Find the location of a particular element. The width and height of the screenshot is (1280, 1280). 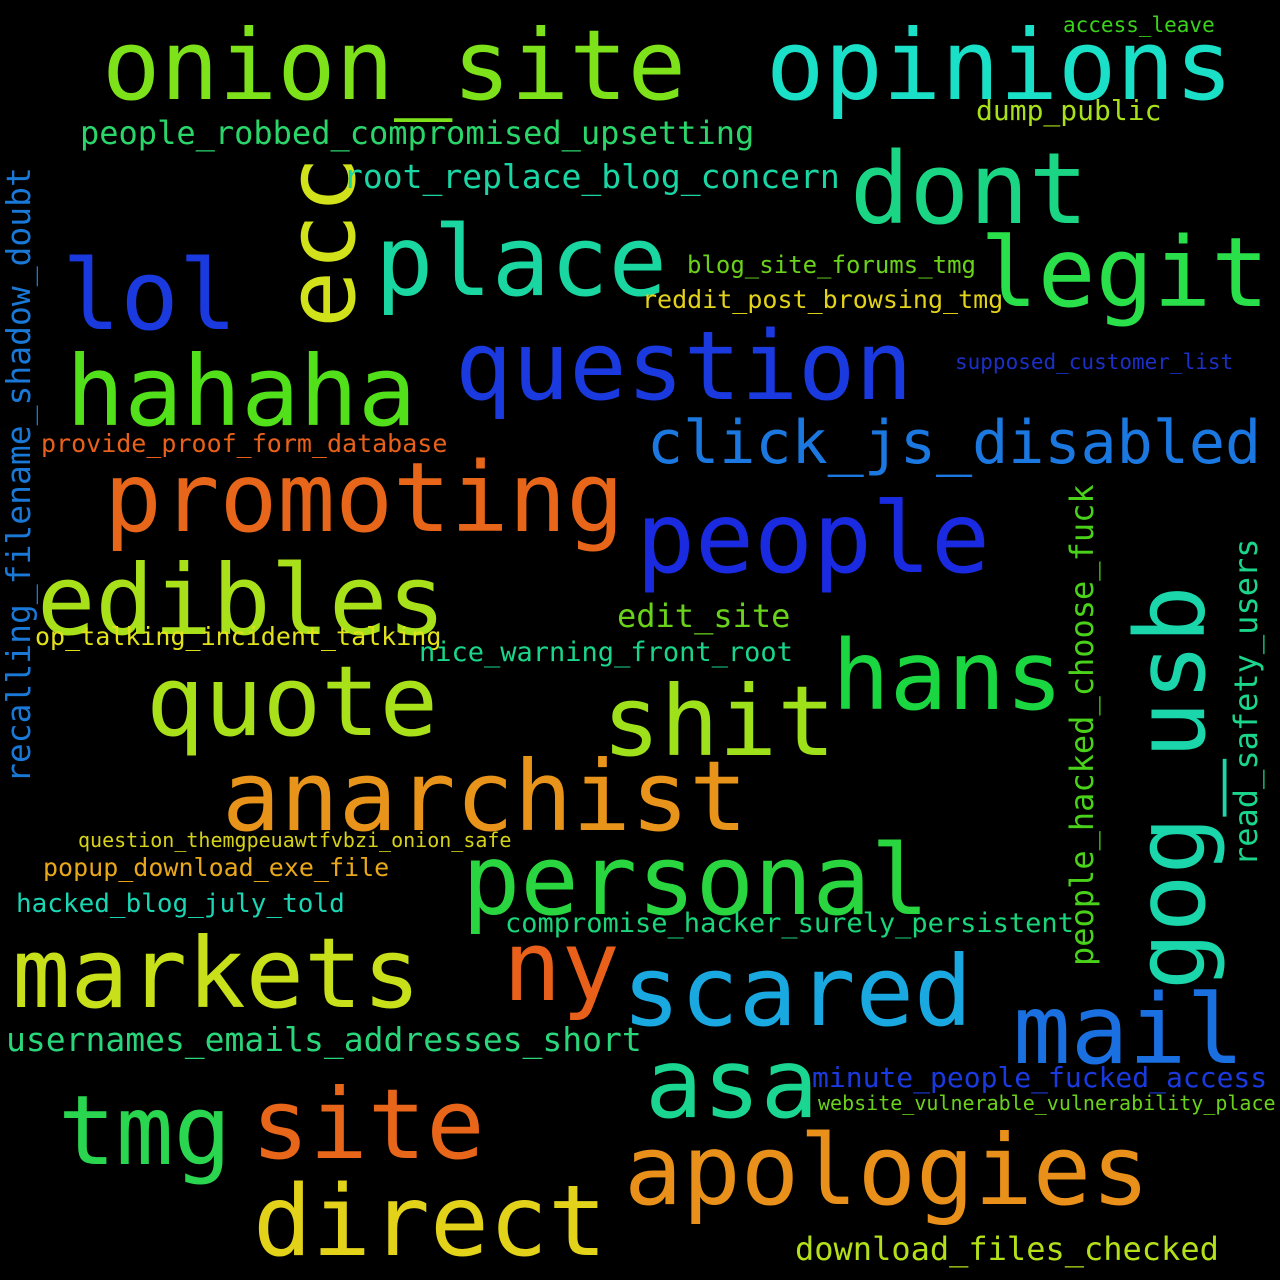

word-dont: dont is located at coordinates (969, 189).